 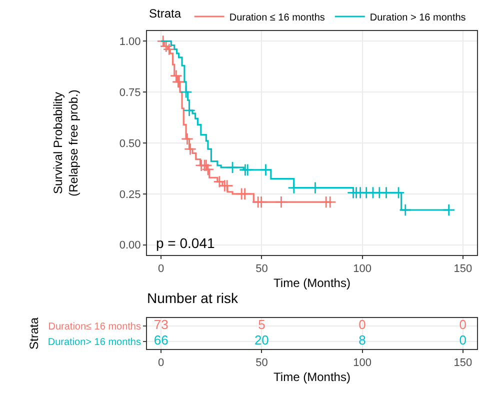 I want to click on y-axis-title: Strata, so click(x=34, y=333).